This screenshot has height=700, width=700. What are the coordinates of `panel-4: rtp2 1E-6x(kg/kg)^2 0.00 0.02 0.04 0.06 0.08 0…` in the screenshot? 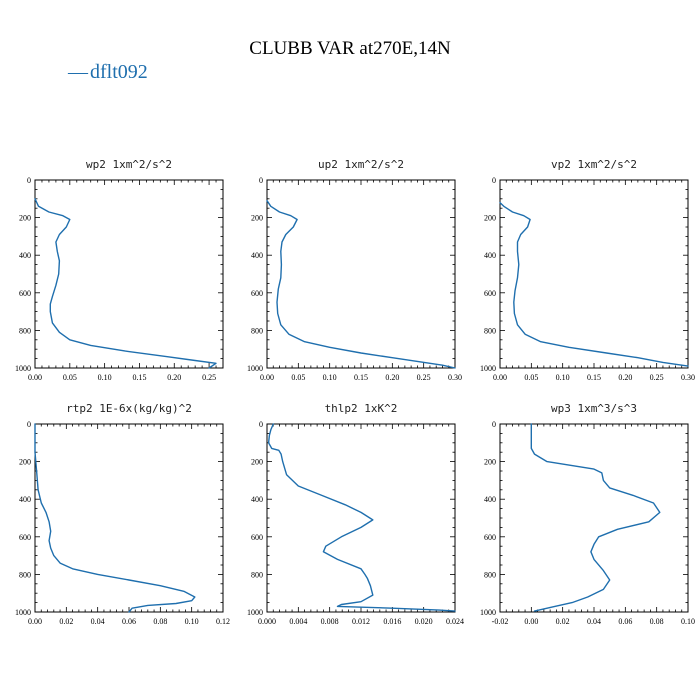 It's located at (122, 514).